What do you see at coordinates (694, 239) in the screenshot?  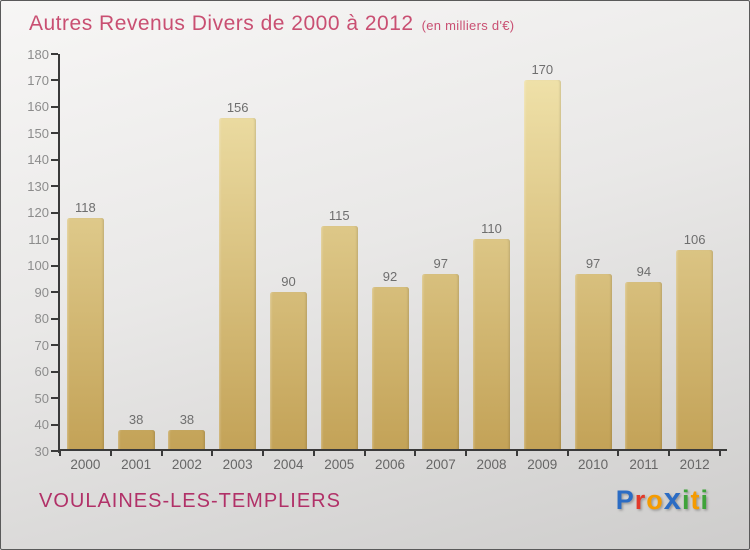 I see `bar-value-label: 106` at bounding box center [694, 239].